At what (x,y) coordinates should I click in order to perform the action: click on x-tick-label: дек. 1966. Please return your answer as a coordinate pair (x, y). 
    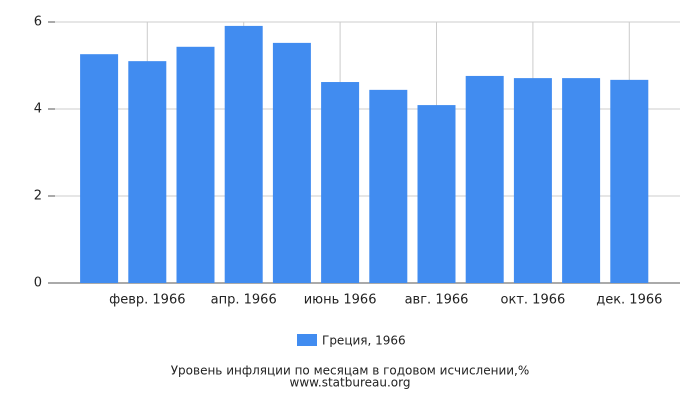
    Looking at the image, I should click on (629, 300).